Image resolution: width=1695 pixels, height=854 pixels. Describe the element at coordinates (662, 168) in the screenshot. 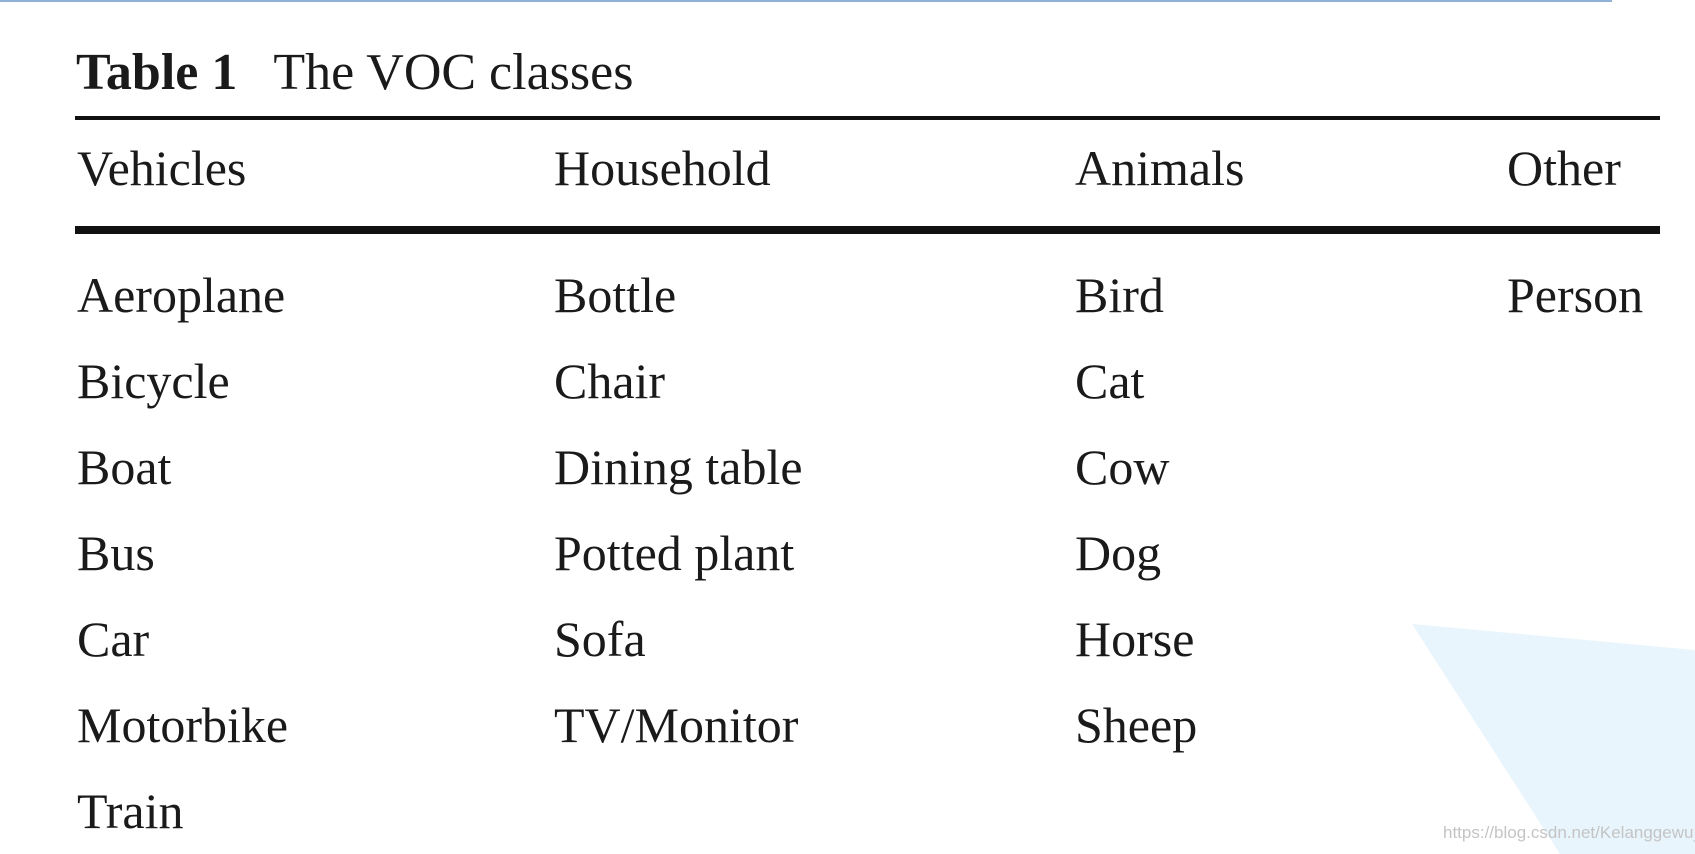

I see `column-header-household: Household` at that location.